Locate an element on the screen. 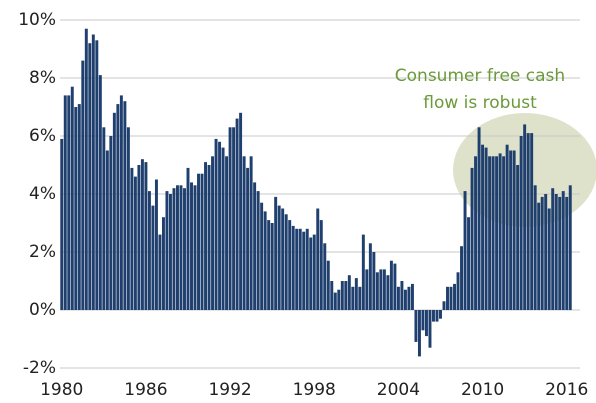 The height and width of the screenshot is (403, 596). y-tick-label: 8% is located at coordinates (42, 78).